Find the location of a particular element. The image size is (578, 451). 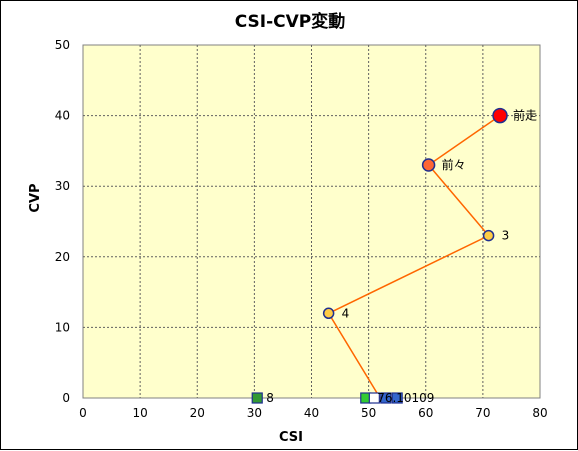

x-tick-label: 80 is located at coordinates (539, 413).